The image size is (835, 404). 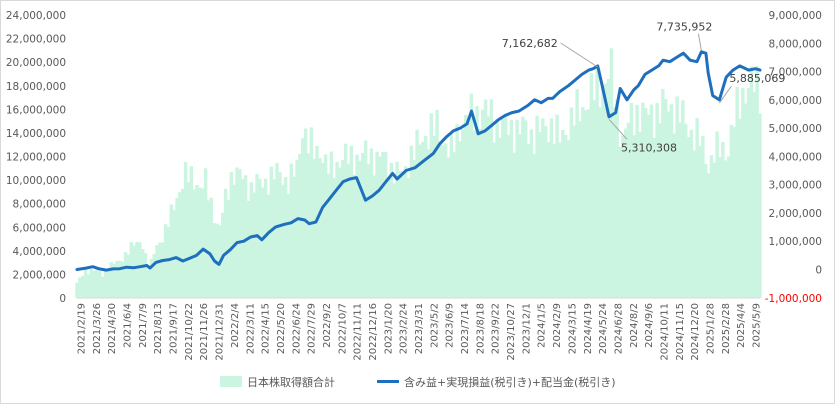 What do you see at coordinates (36, 181) in the screenshot?
I see `y-left-tick-label: 10,000,000` at bounding box center [36, 181].